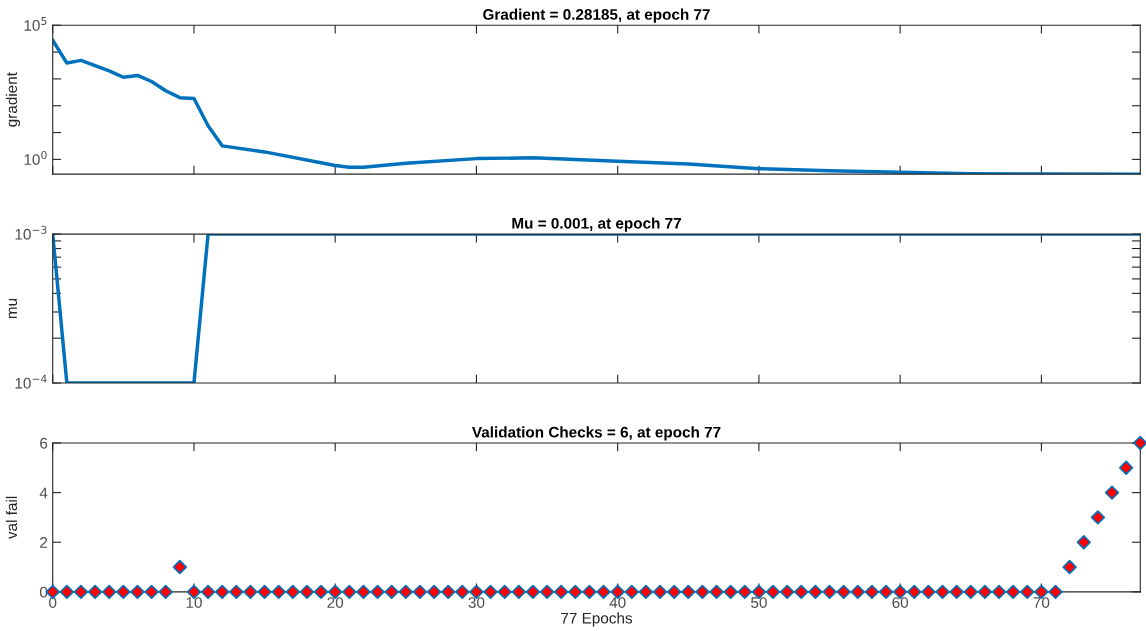 The width and height of the screenshot is (1146, 631). Describe the element at coordinates (900, 602) in the screenshot. I see `x-tick-label: 60` at that location.